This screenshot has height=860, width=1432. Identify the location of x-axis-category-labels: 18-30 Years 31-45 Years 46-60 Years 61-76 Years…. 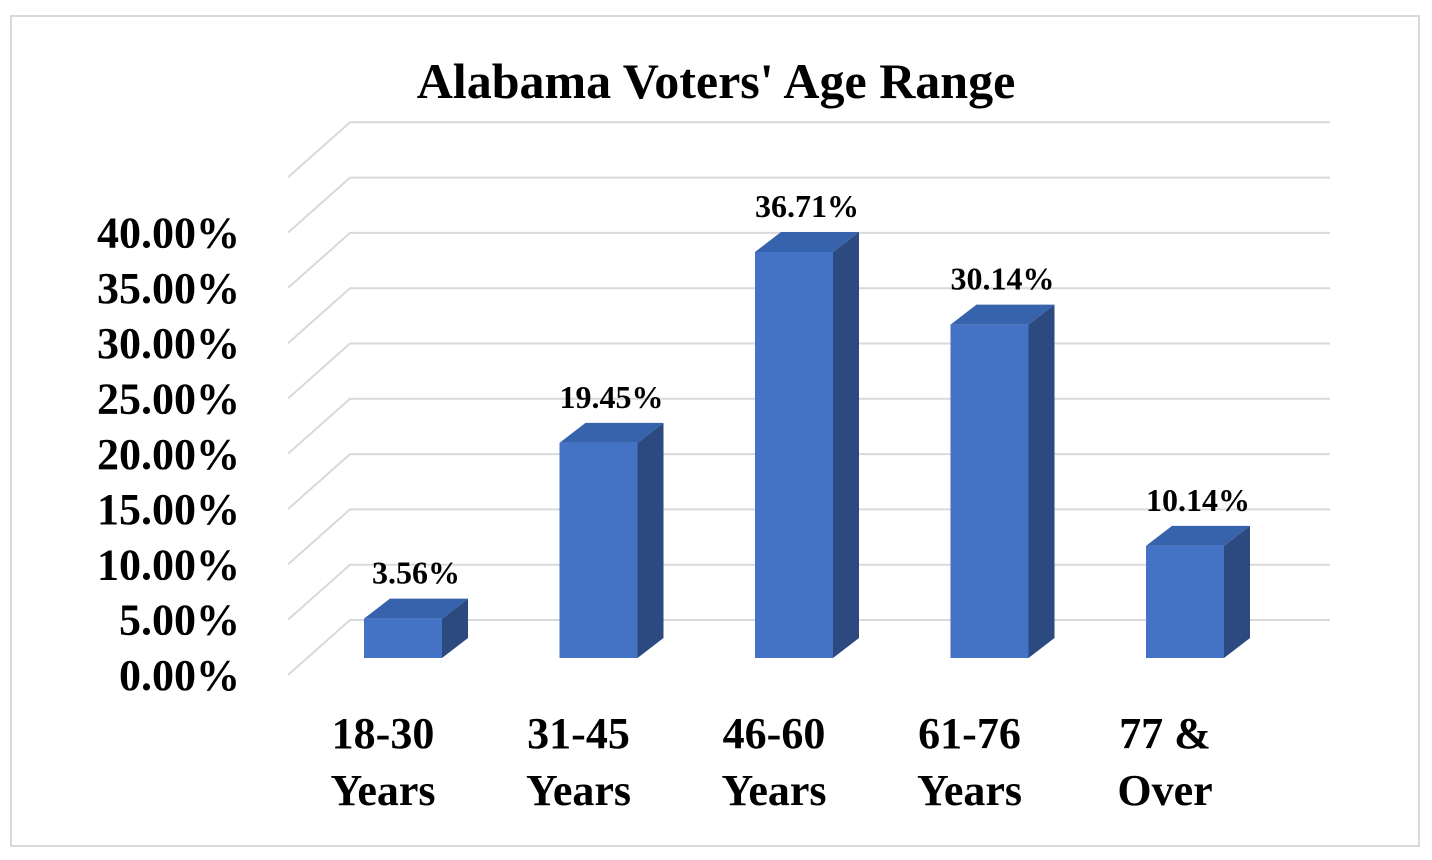
(771, 762).